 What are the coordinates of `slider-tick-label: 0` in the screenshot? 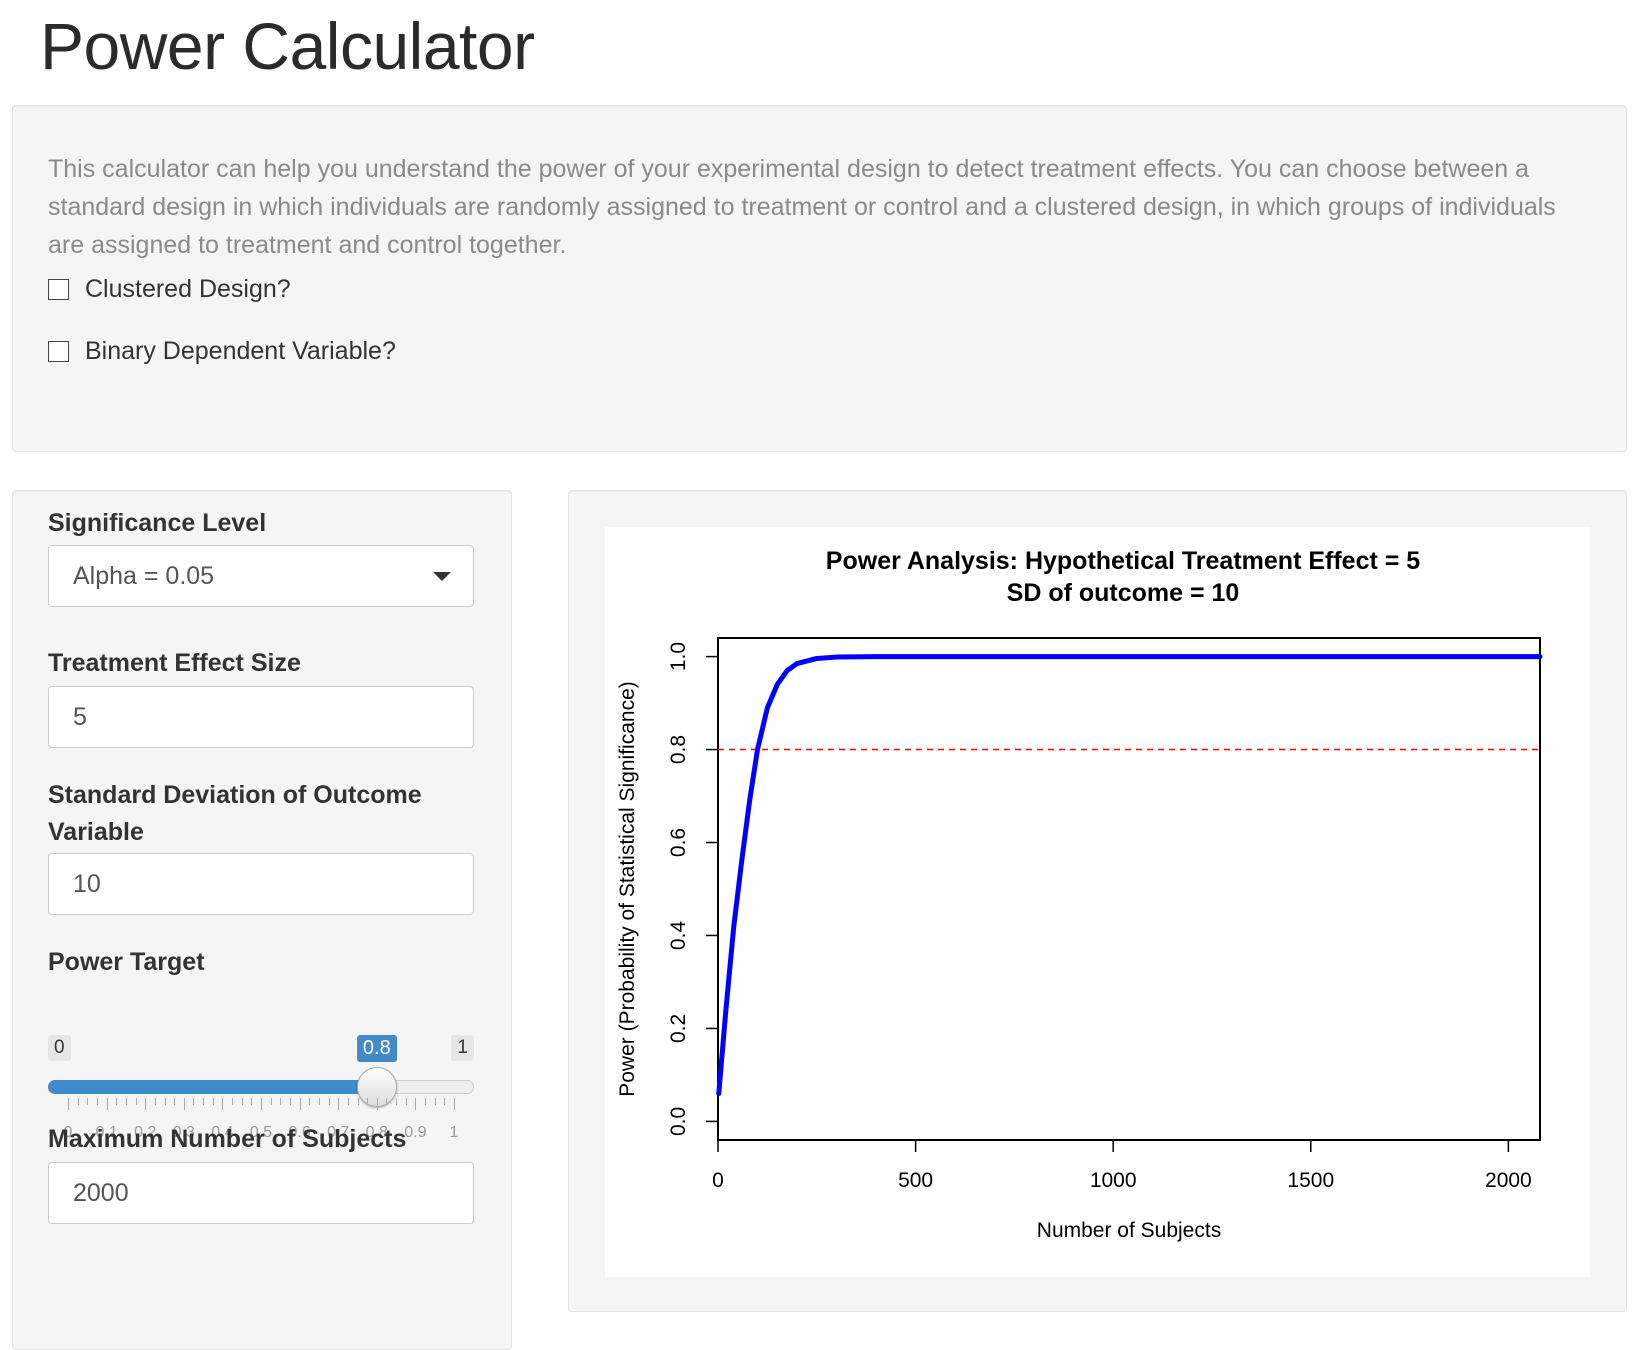 It's located at (68, 1132).